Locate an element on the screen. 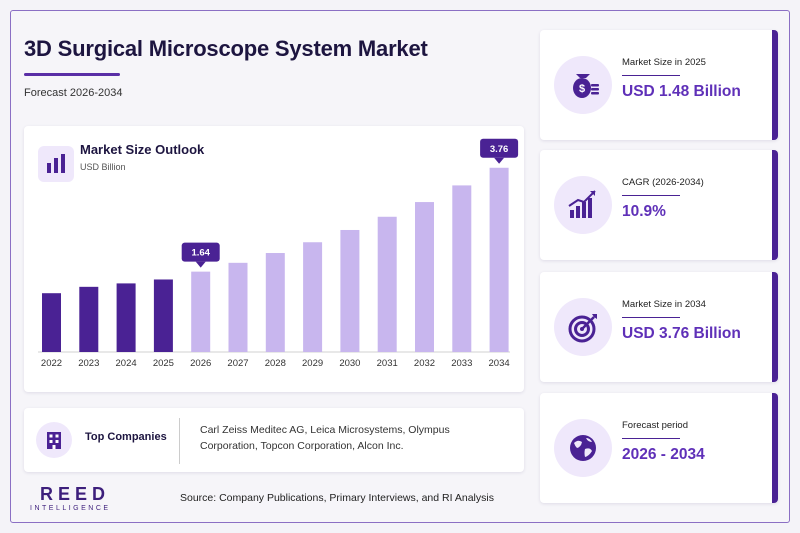 Image resolution: width=800 pixels, height=533 pixels. globe-icon is located at coordinates (583, 448).